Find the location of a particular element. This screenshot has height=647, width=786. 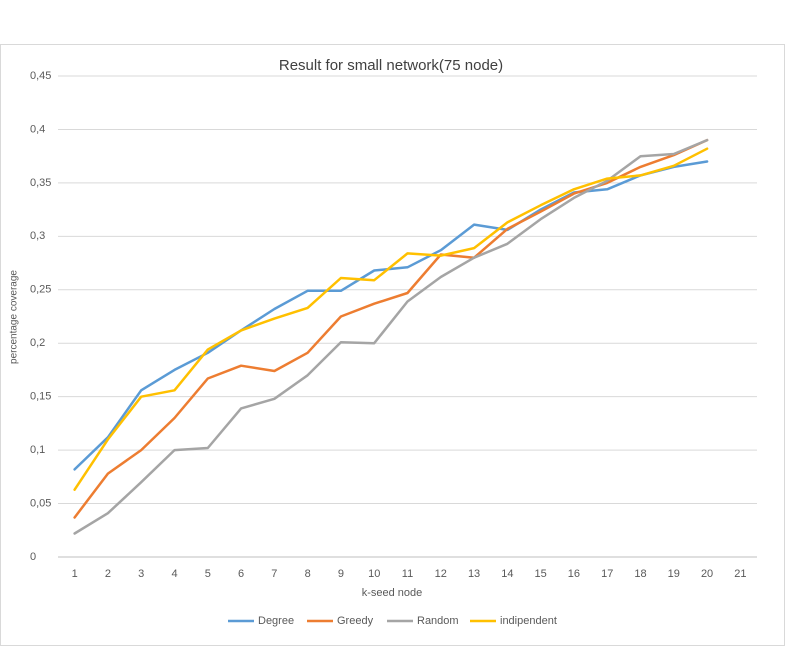

x-tick-label: 4 is located at coordinates (174, 574).